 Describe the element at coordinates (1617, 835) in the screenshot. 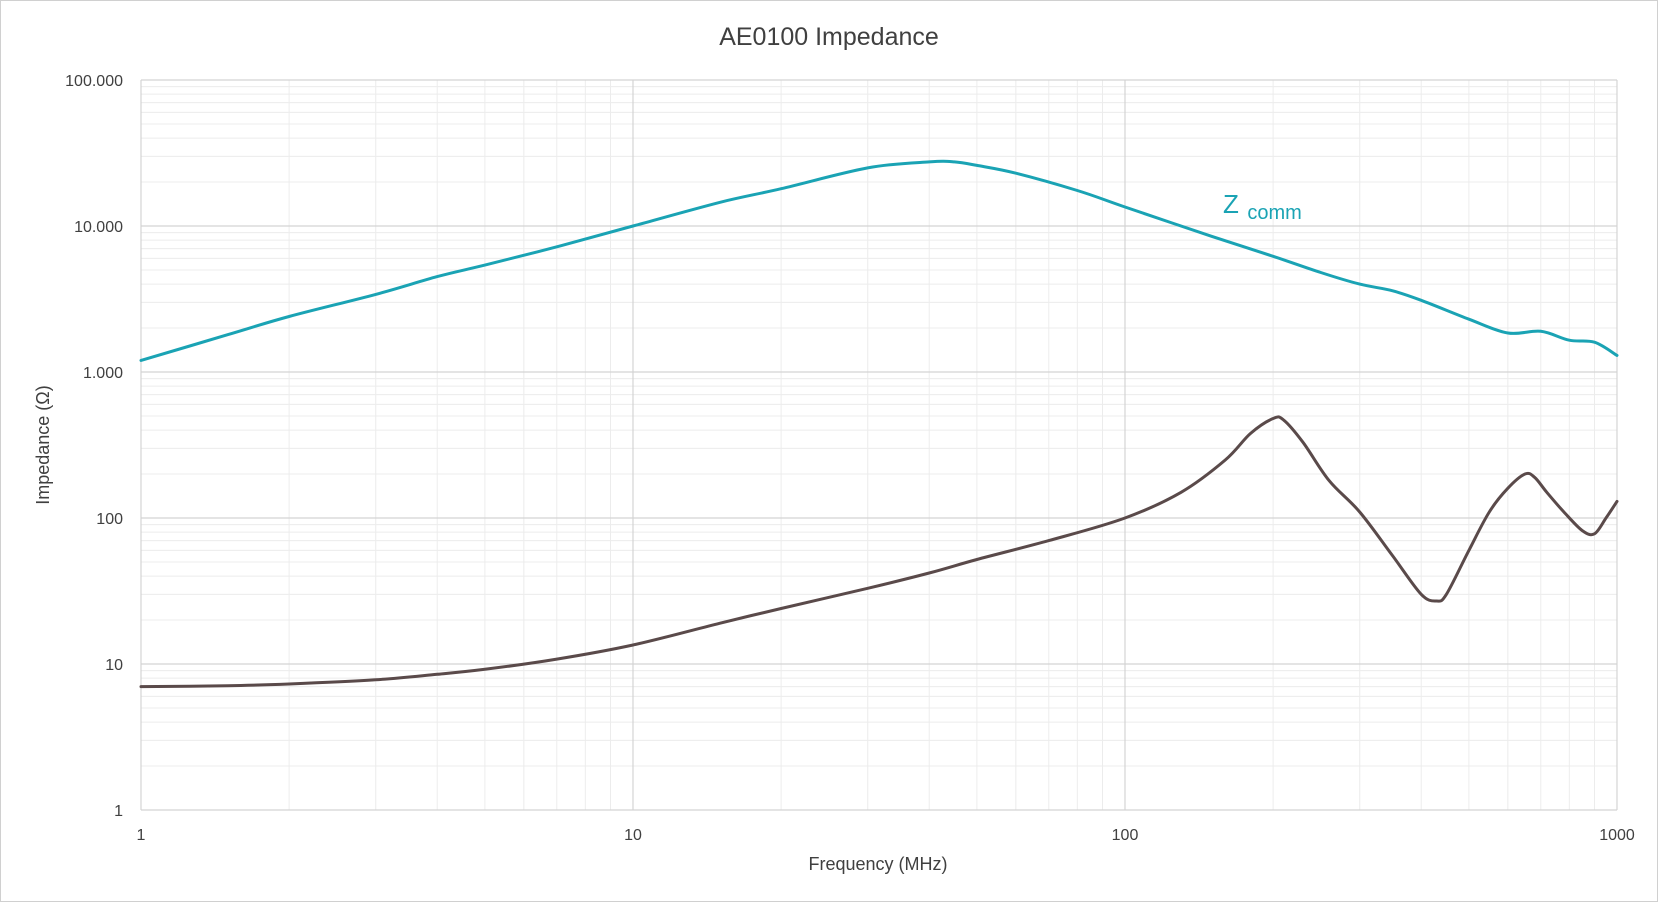

I see `x-tick-label: 1000` at that location.